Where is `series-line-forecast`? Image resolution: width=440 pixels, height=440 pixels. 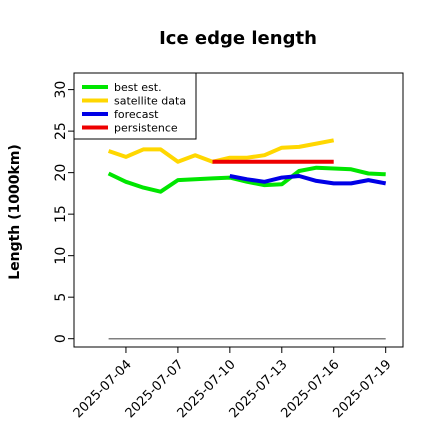
series-line-forecast is located at coordinates (308, 180).